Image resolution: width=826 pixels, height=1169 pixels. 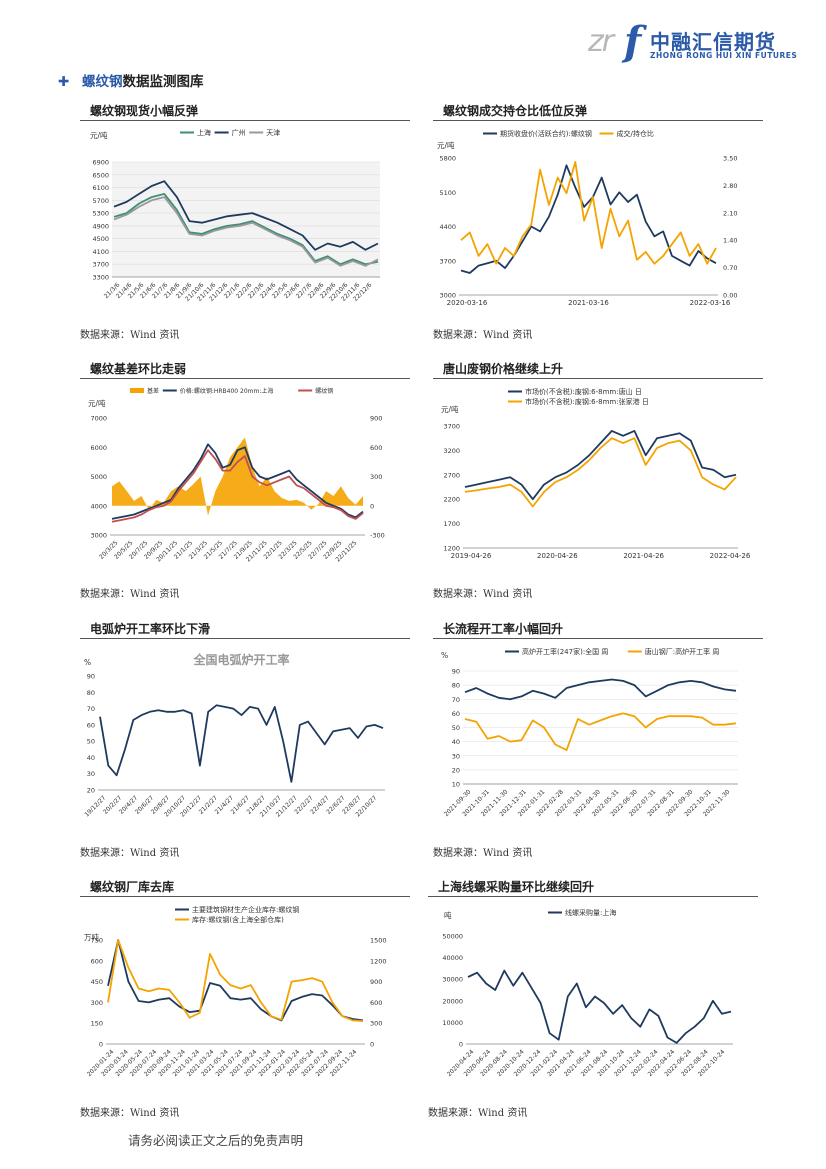 What do you see at coordinates (692, 41) in the screenshot?
I see `company-logo: zr f 中融汇信期货 ZHONG RONG HUI XIN FUTURES` at bounding box center [692, 41].